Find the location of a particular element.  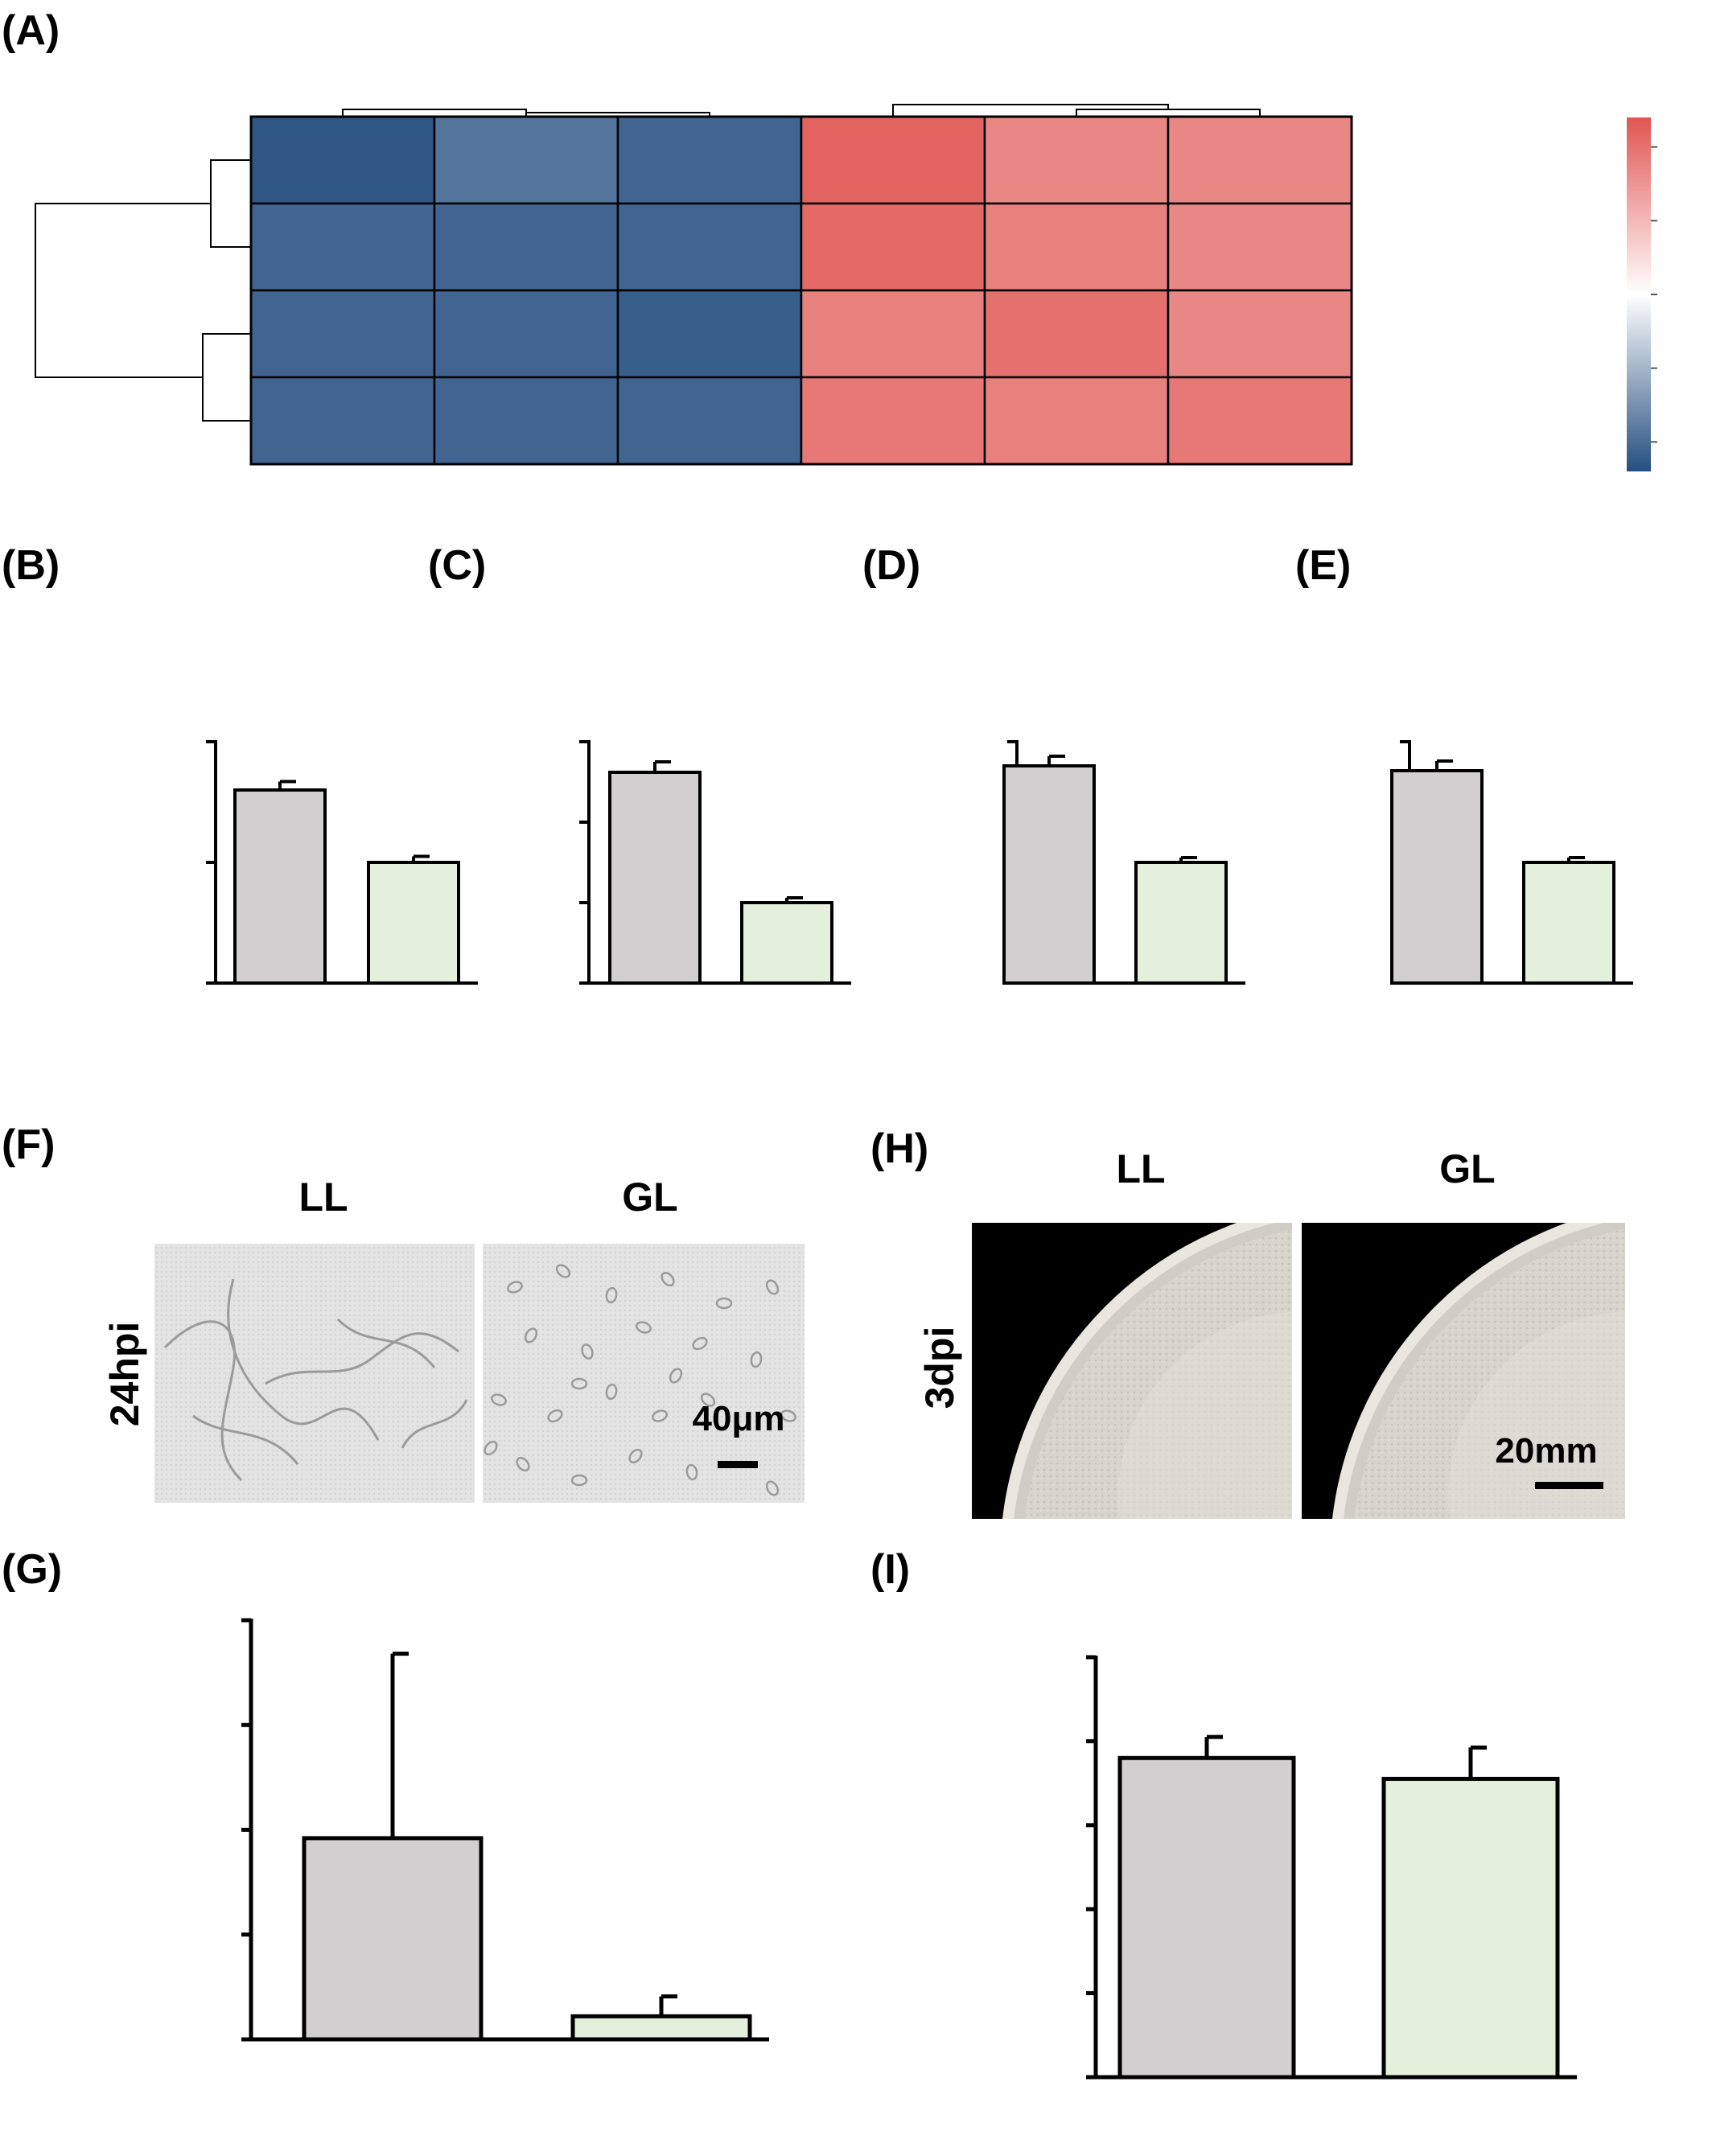

h-scale-bar is located at coordinates (1569, 1485).